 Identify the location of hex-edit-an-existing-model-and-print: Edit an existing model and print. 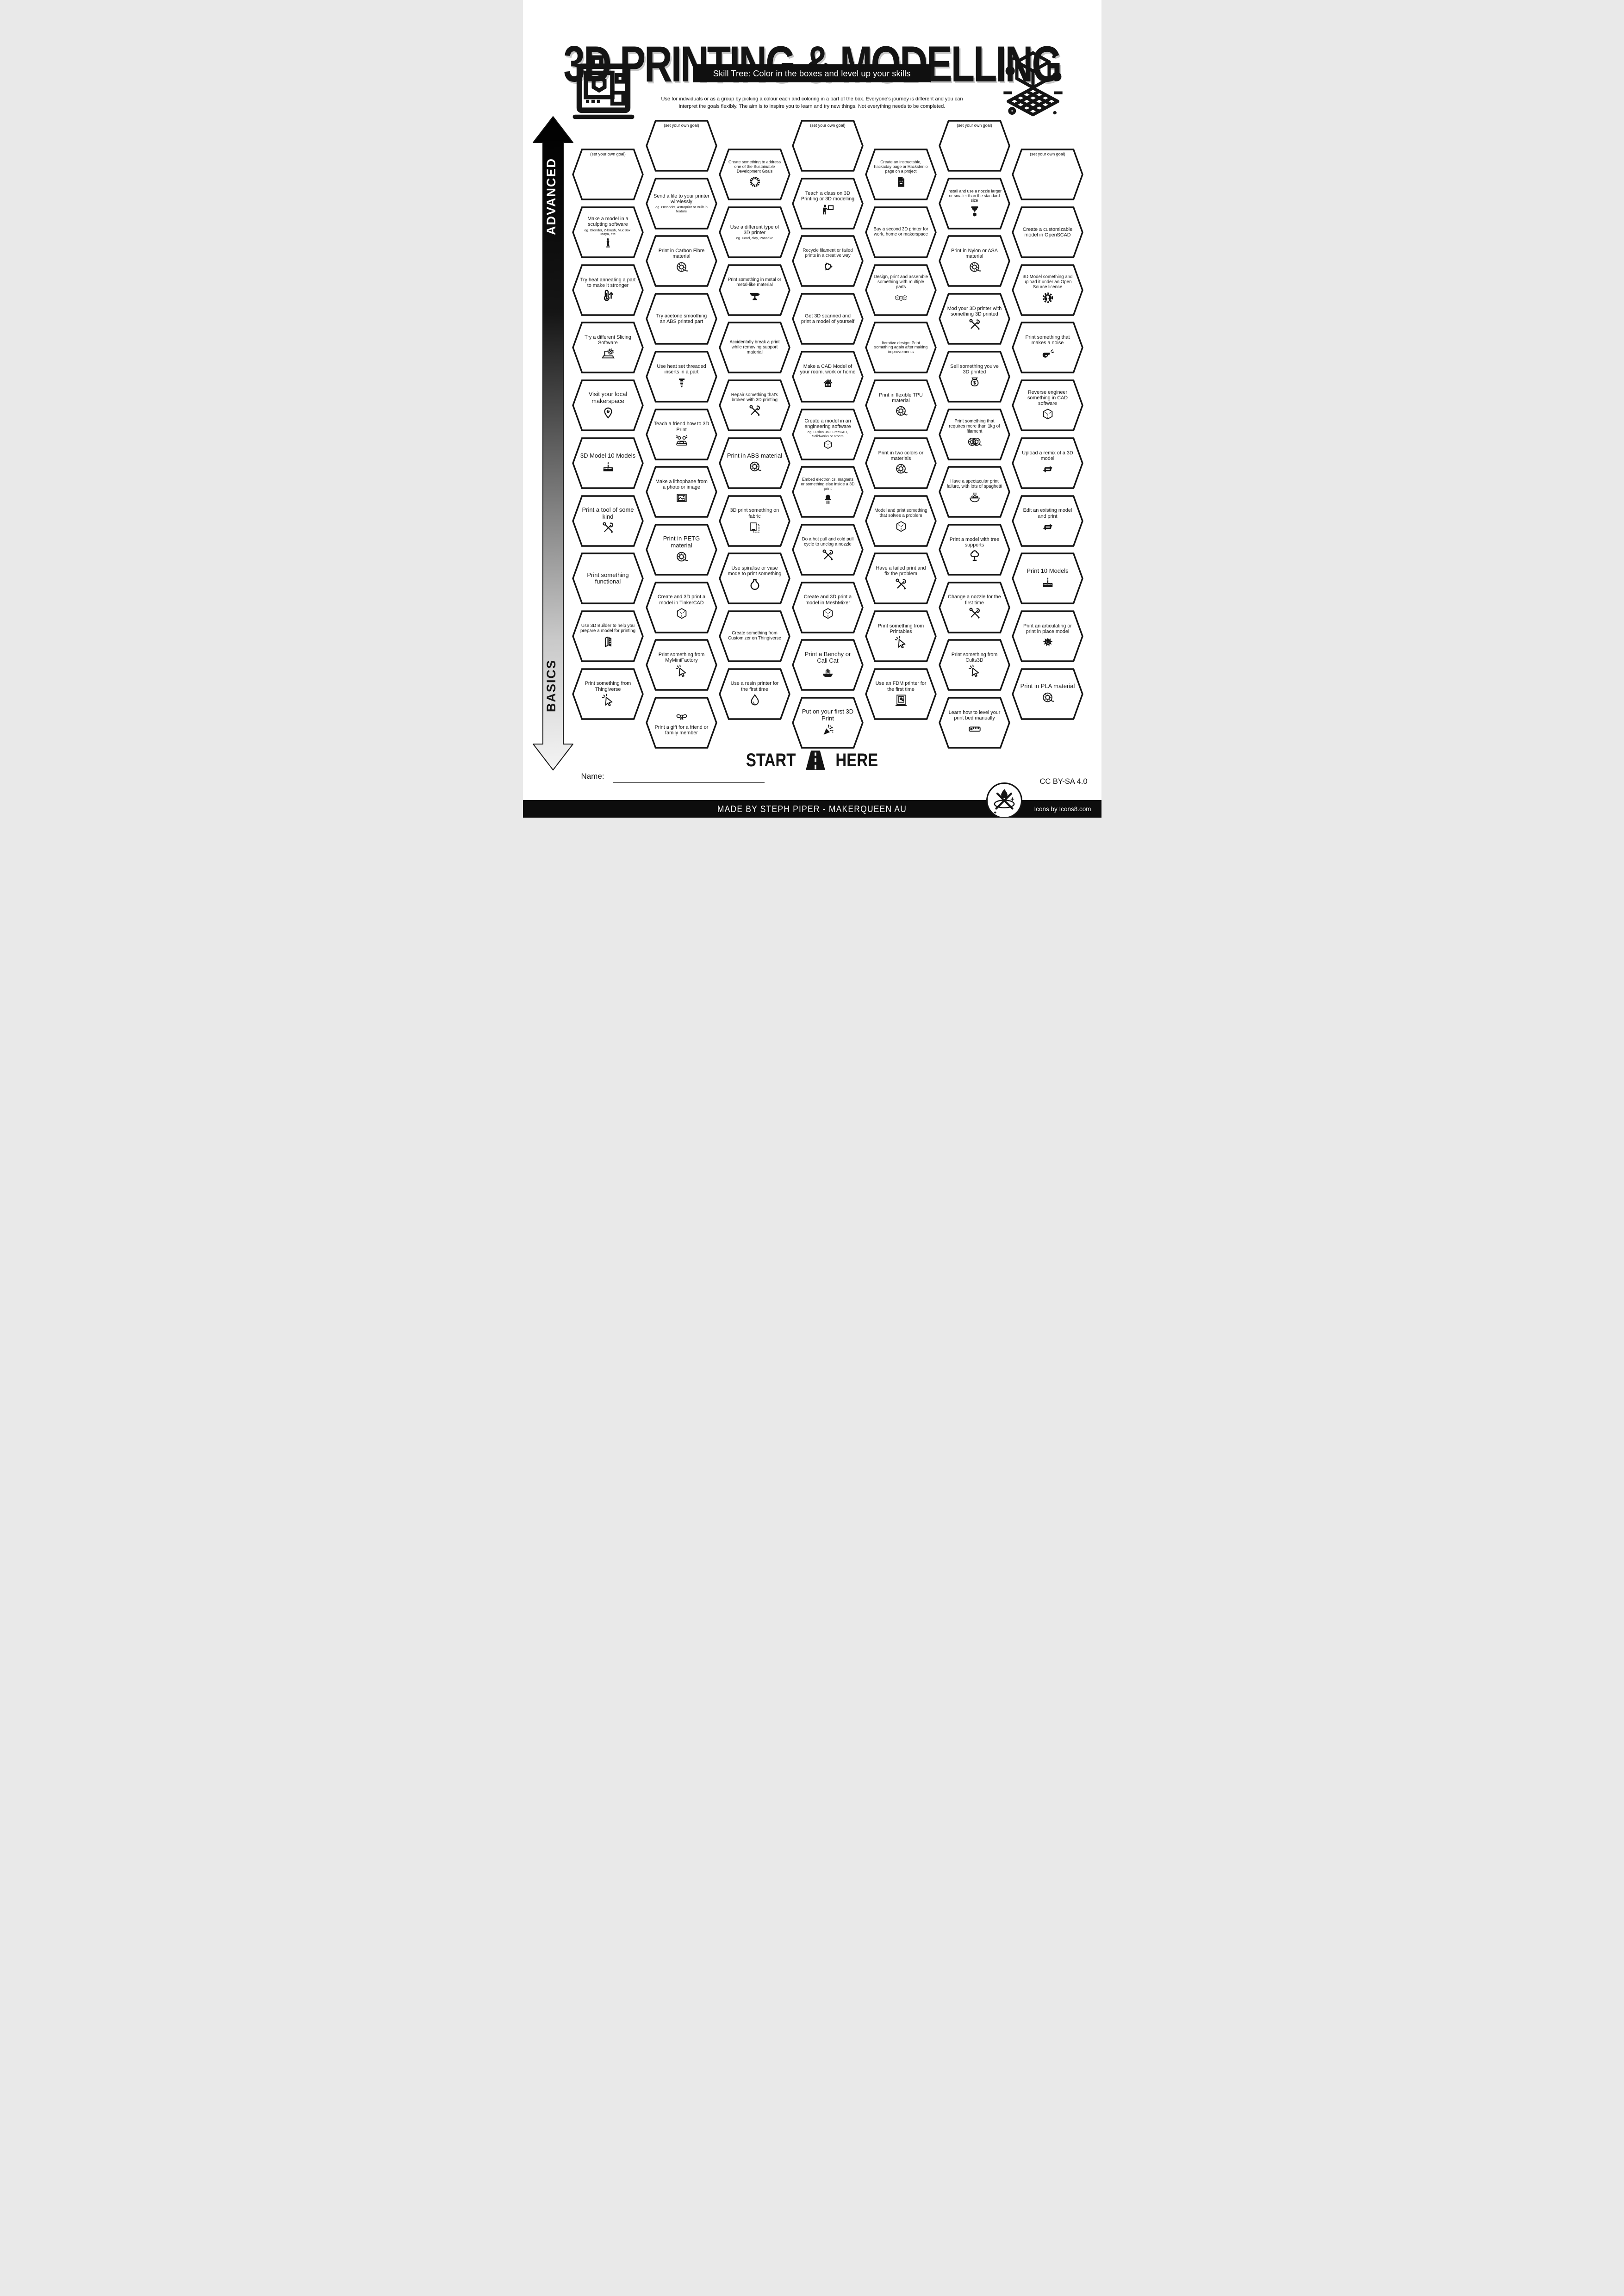
(1047, 521).